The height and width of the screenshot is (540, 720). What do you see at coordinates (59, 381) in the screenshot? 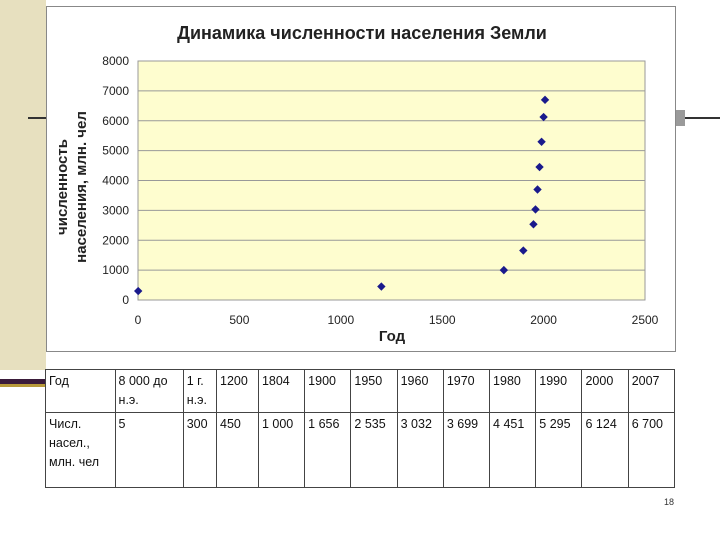
I see `table-cell-text: Год` at bounding box center [59, 381].